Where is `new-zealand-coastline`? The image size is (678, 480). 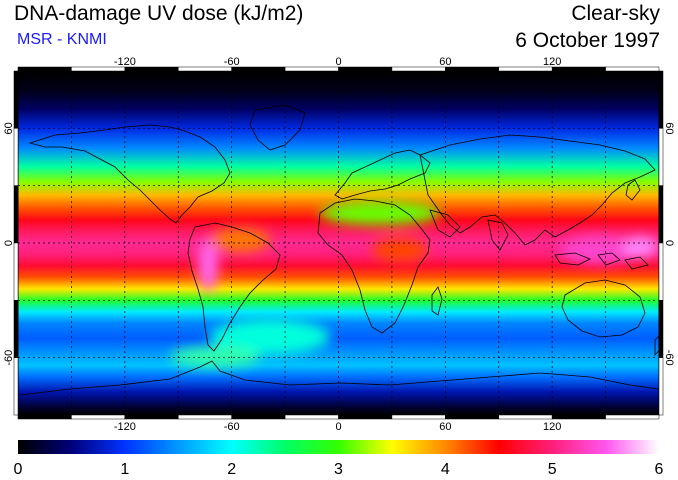
new-zealand-coastline is located at coordinates (656, 346).